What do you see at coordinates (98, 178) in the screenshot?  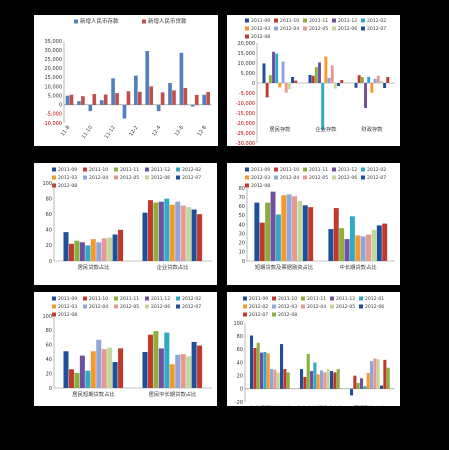 I see `legend-label: 2012-04` at bounding box center [98, 178].